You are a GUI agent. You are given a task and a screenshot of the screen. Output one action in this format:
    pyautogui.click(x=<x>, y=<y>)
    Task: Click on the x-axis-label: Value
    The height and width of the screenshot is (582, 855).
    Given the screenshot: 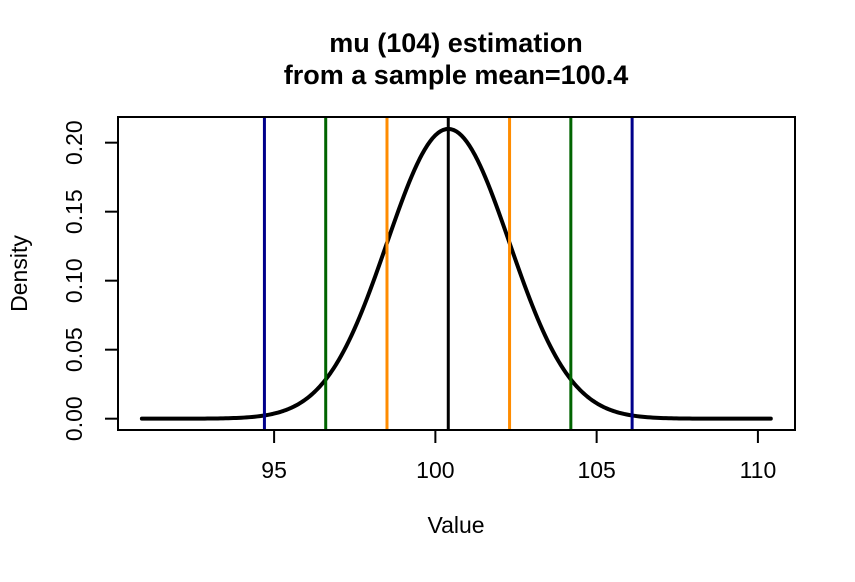 What is the action you would take?
    pyautogui.click(x=455, y=525)
    